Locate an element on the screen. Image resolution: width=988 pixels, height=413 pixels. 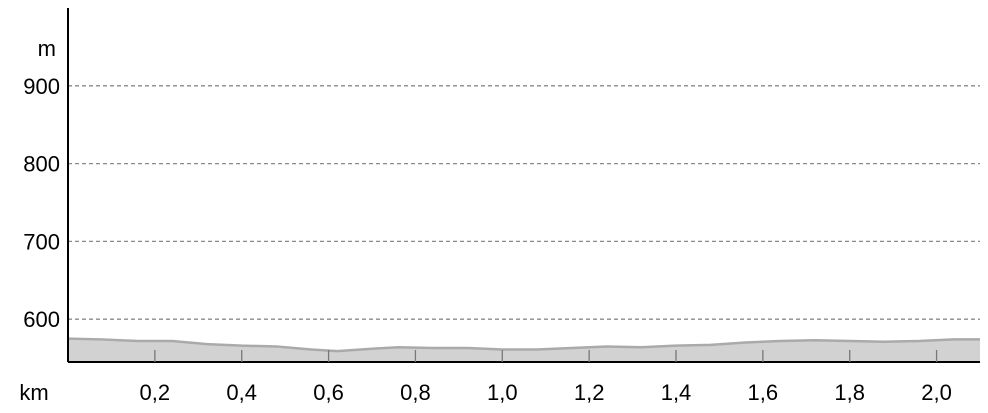
elevation-line is located at coordinates (523, 345).